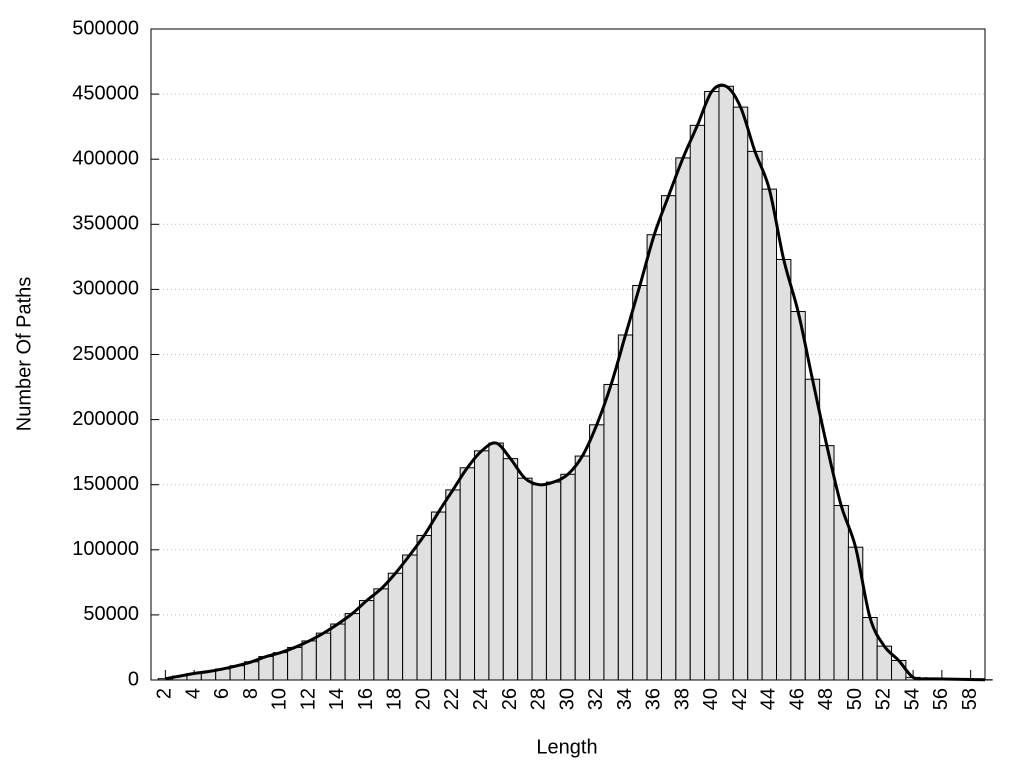 Image resolution: width=1024 pixels, height=768 pixels. I want to click on x-tick-label: 50, so click(855, 699).